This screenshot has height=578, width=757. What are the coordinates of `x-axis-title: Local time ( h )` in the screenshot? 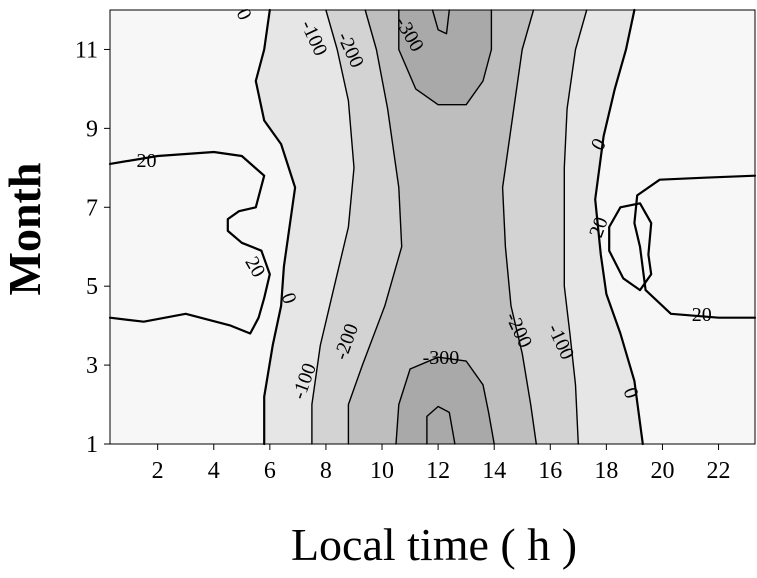 It's located at (434, 544).